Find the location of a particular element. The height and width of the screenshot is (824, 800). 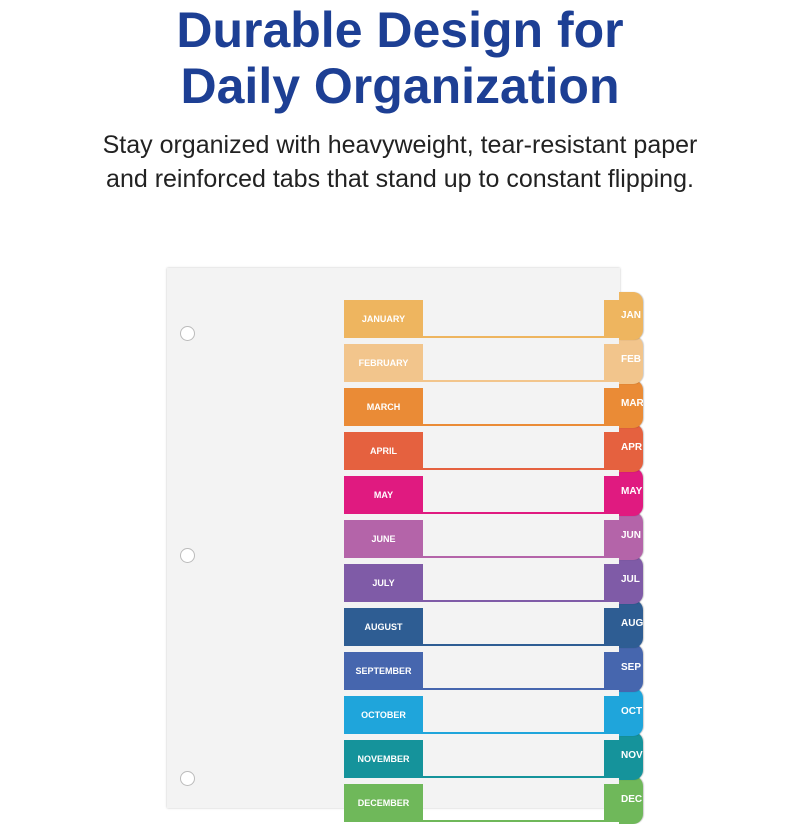

month-row: JUNE is located at coordinates (482, 539).